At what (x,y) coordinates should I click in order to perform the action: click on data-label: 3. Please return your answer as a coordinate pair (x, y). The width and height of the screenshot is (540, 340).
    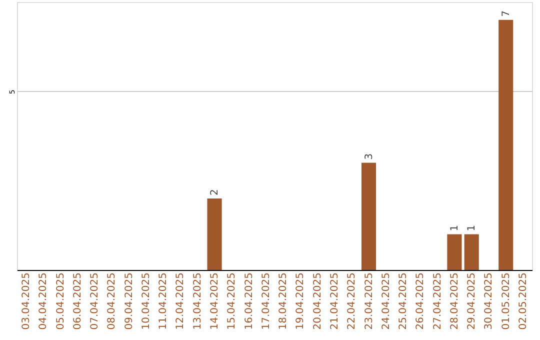
    Looking at the image, I should click on (369, 156).